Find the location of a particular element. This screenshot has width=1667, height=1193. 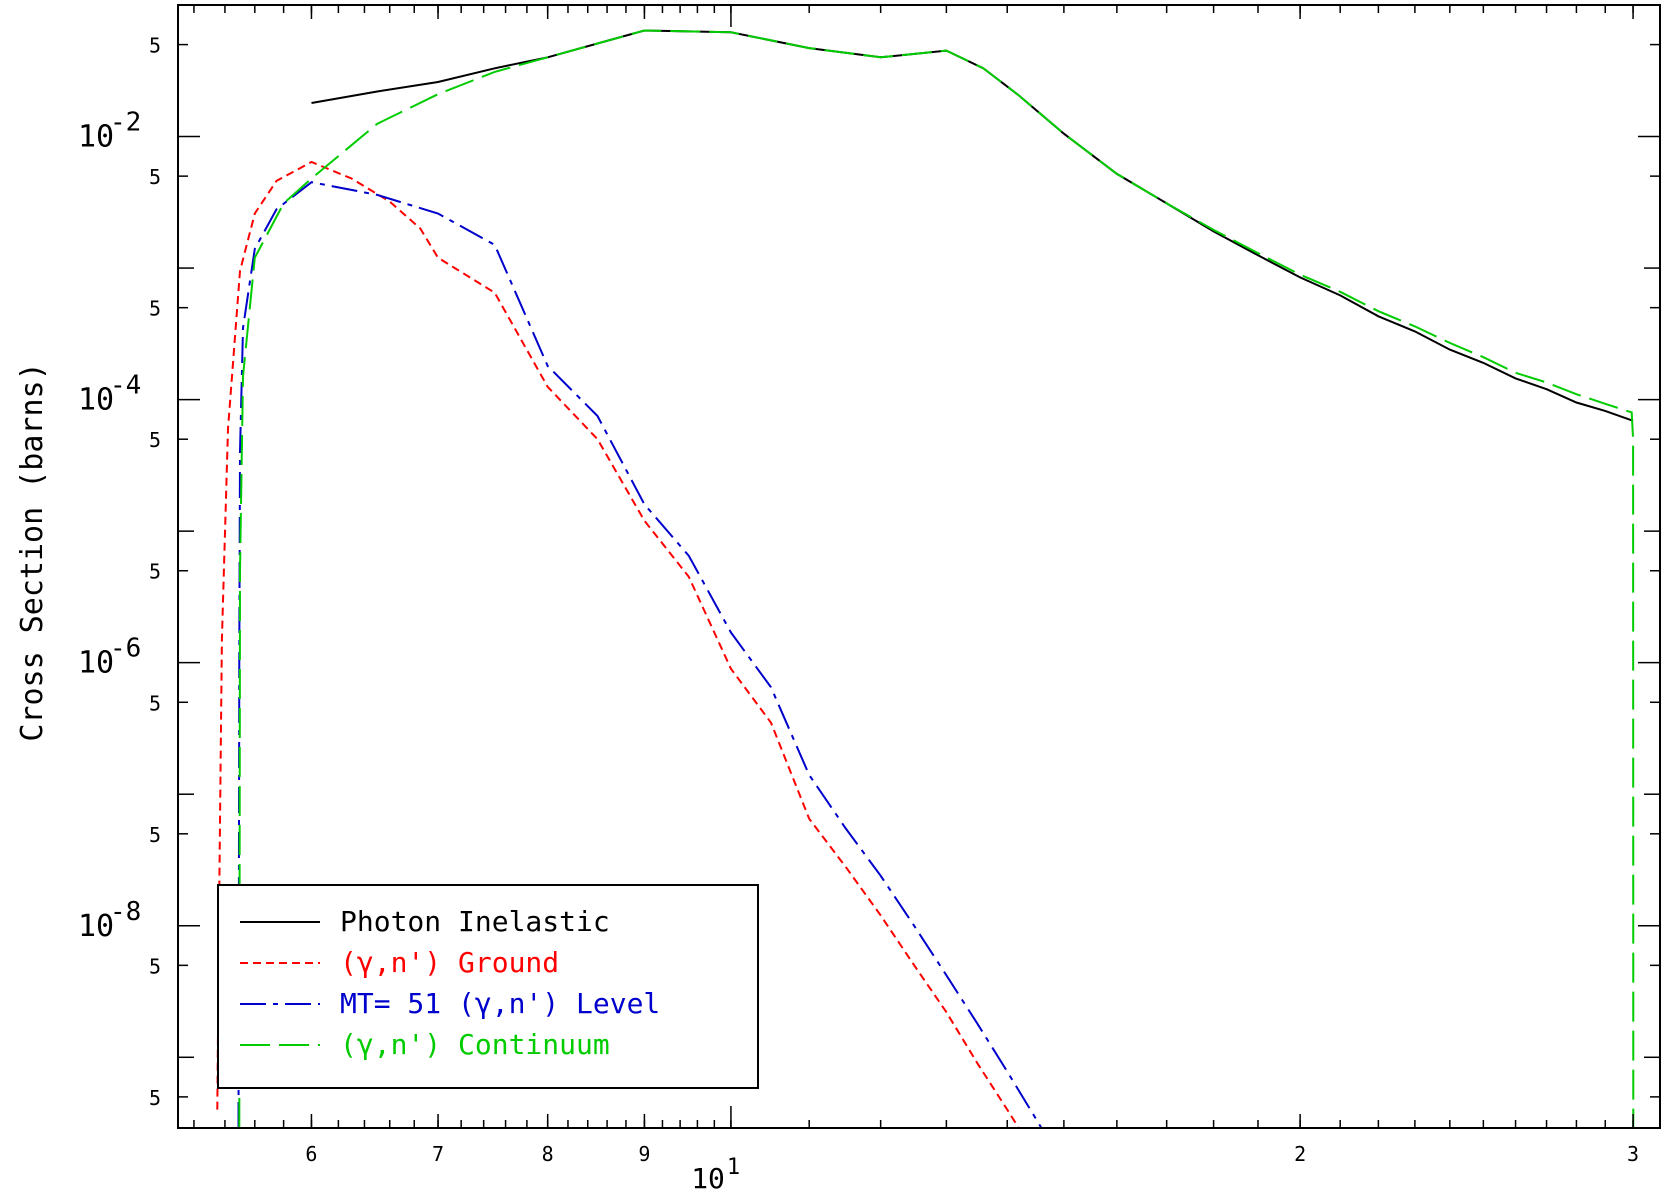

y-decade-label: 10-6 is located at coordinates (109, 657).